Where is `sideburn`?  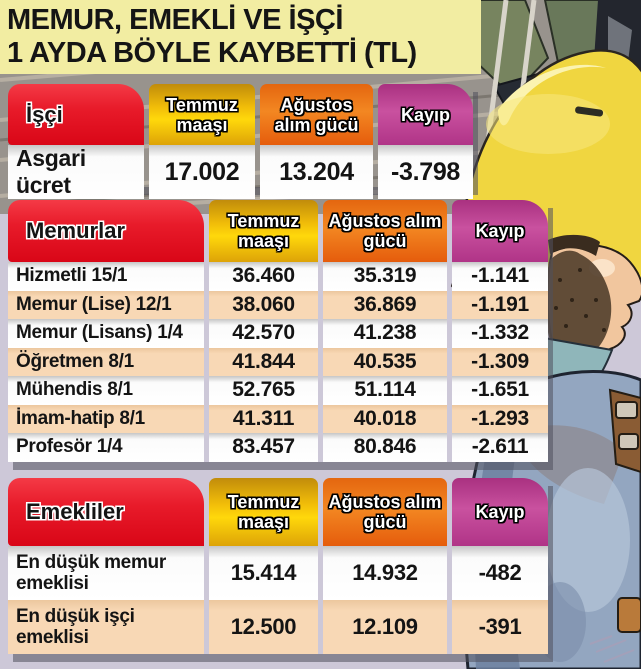 sideburn is located at coordinates (574, 245).